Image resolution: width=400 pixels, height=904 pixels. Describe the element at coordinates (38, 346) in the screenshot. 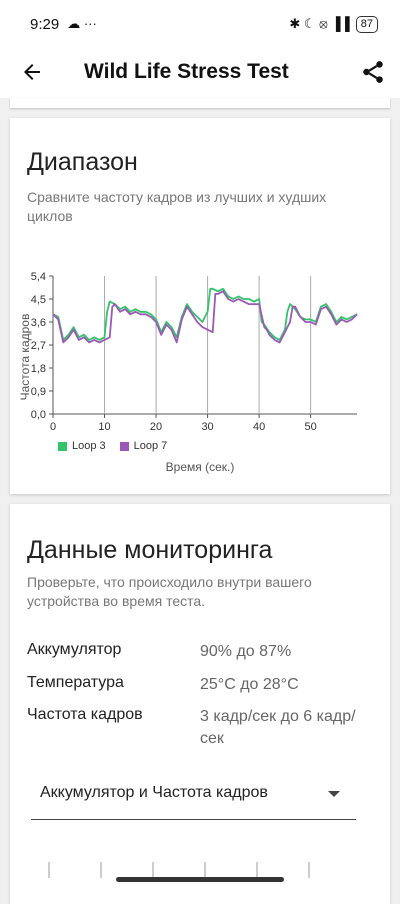

I see `y-tick-label: 2,7` at that location.